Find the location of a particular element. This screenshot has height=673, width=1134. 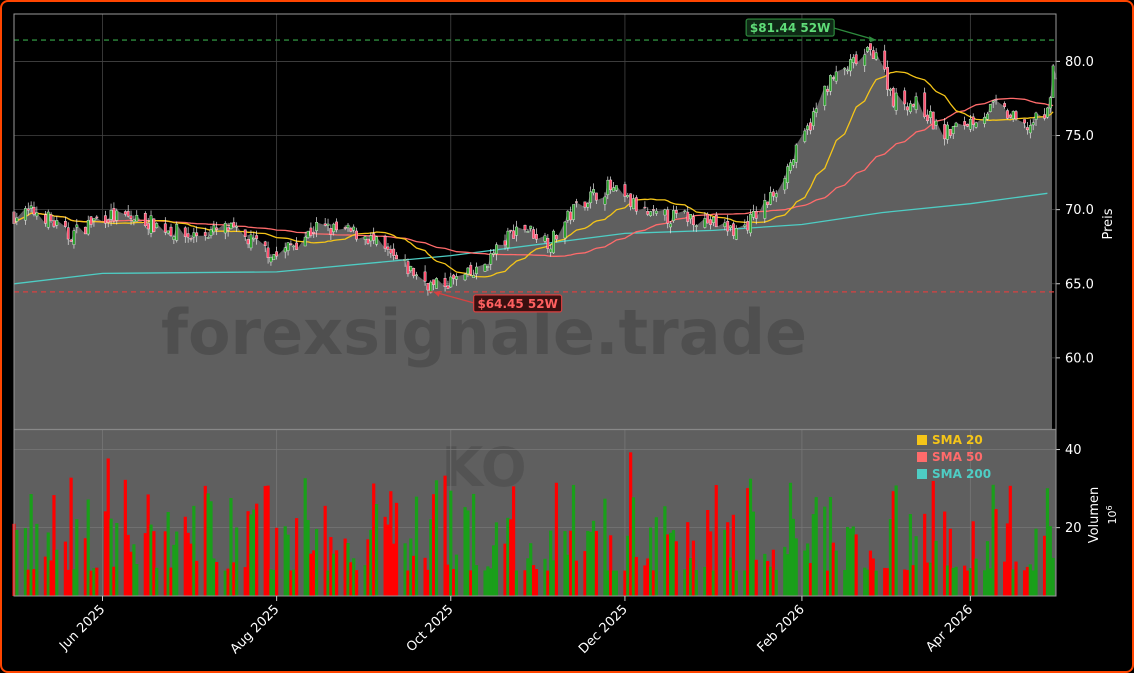

price-y-label: Preis is located at coordinates (1108, 223).